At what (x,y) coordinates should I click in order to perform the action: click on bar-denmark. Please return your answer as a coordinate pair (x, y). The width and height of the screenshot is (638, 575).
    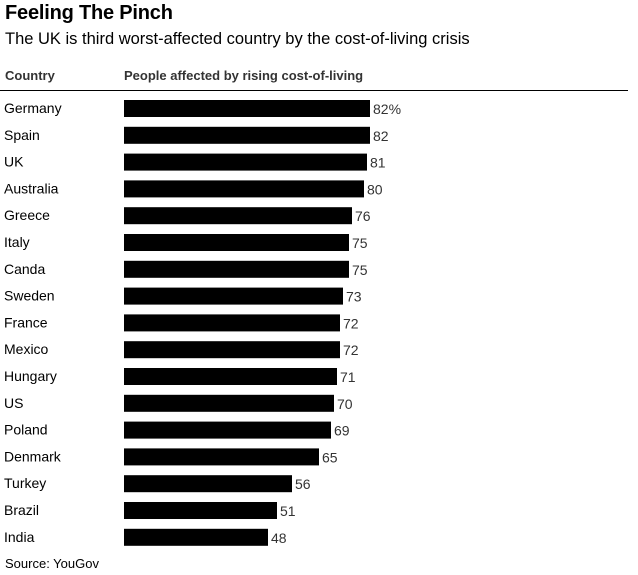
    Looking at the image, I should click on (221, 457).